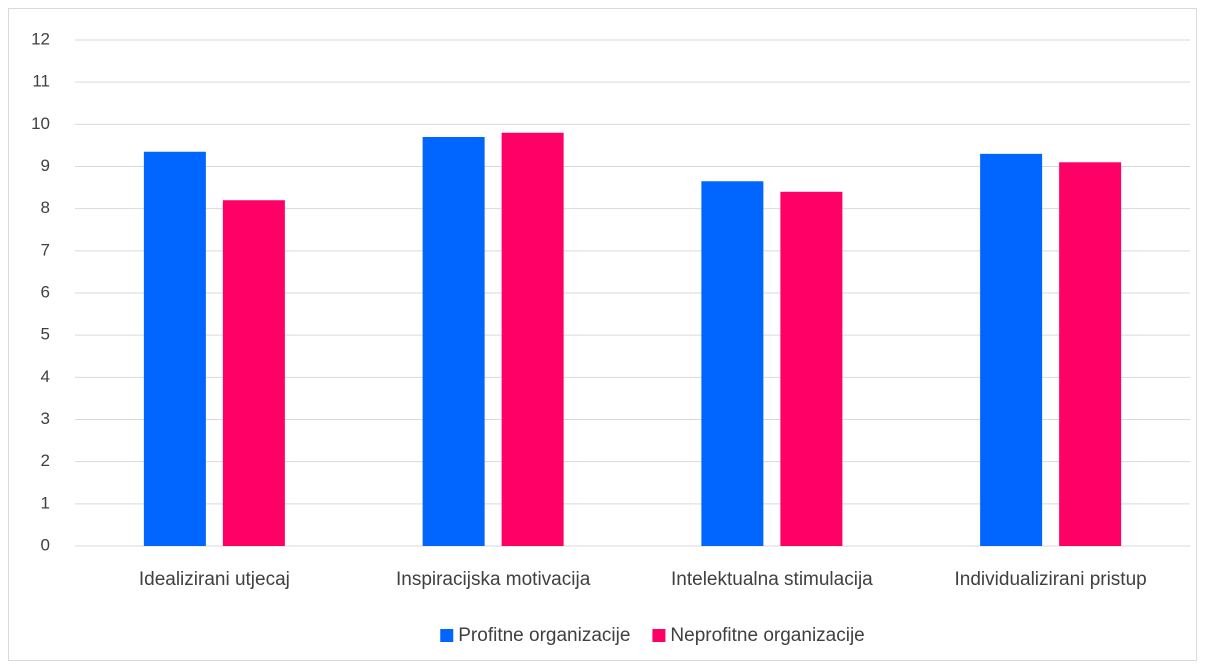  Describe the element at coordinates (45, 418) in the screenshot. I see `y-tick-label: 3` at that location.